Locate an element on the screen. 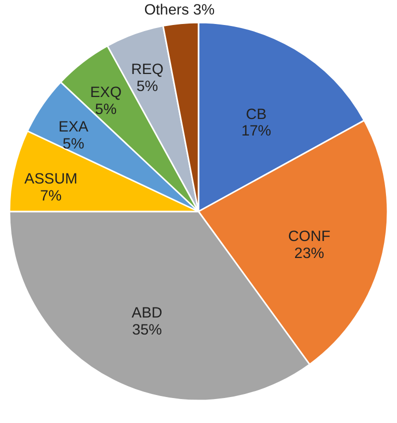 This screenshot has width=397, height=423. slice-label: Others 3% is located at coordinates (179, 9).